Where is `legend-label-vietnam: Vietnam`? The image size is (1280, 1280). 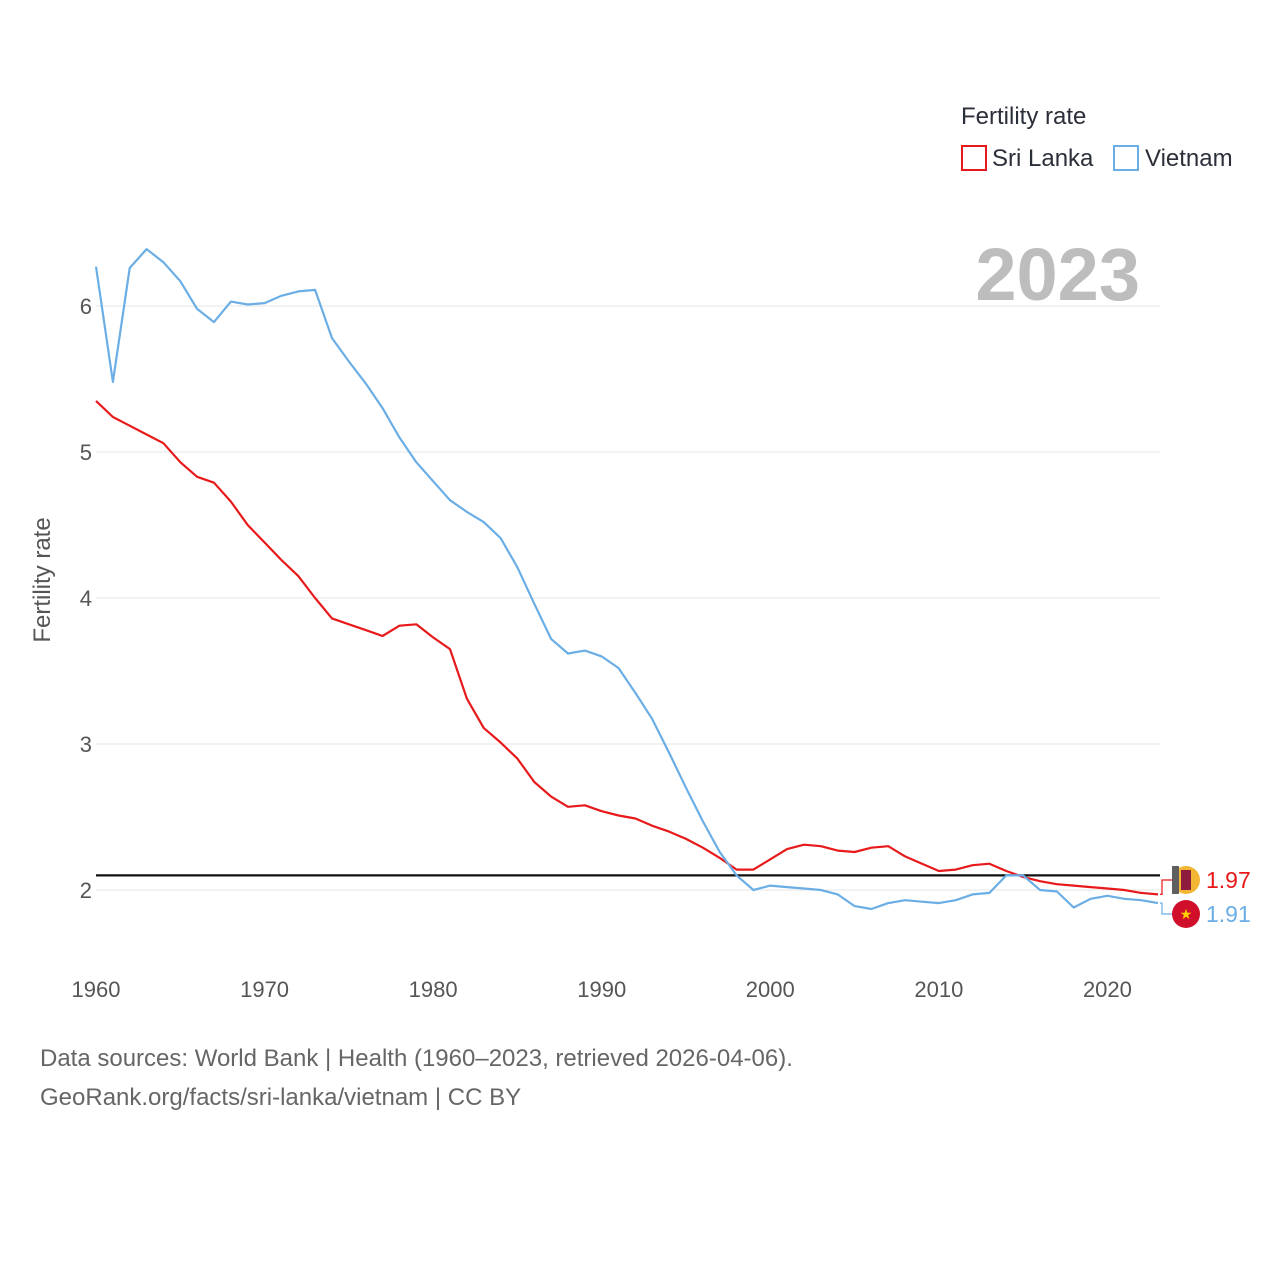
legend-label-vietnam: Vietnam is located at coordinates (1189, 158).